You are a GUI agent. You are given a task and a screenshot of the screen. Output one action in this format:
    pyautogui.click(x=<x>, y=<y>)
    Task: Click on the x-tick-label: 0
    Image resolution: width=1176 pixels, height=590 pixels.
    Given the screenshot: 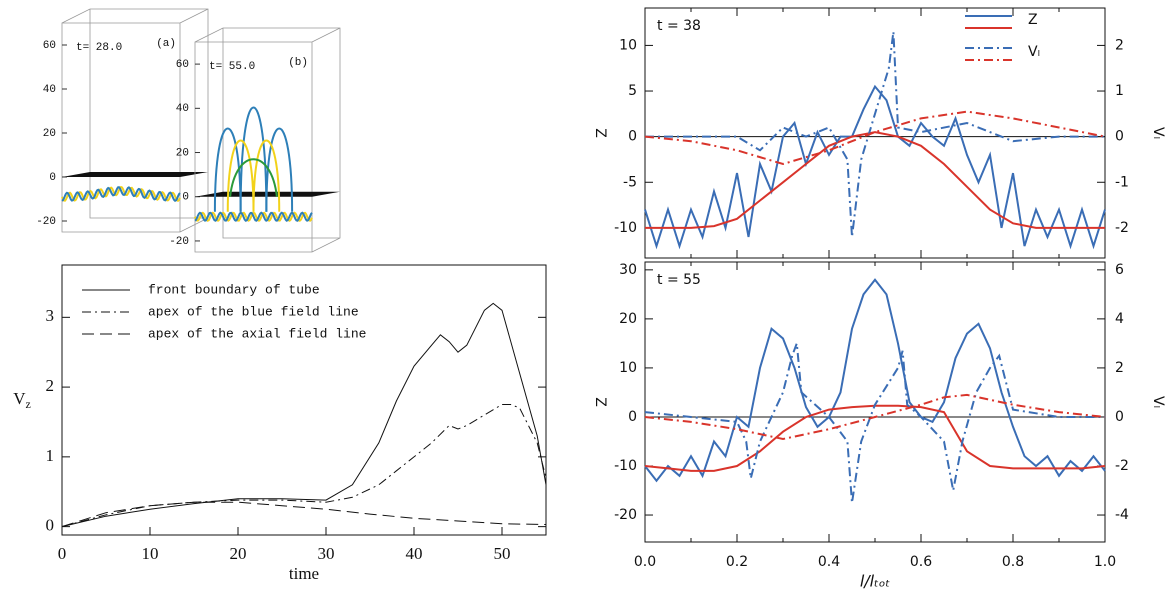 What is the action you would take?
    pyautogui.click(x=62, y=553)
    